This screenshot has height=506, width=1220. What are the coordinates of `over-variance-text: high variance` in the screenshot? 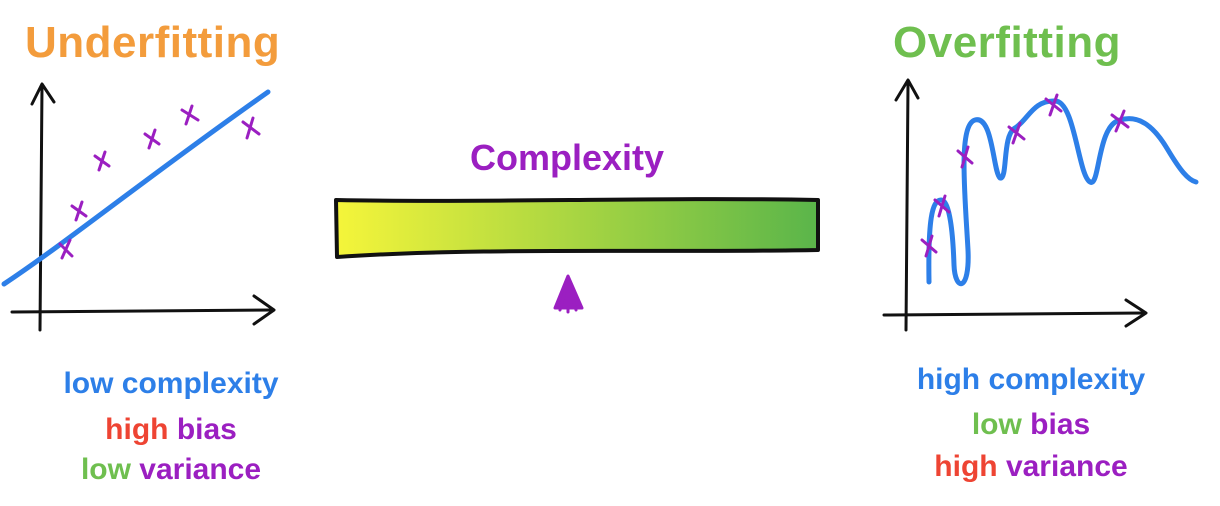 It's located at (1031, 467).